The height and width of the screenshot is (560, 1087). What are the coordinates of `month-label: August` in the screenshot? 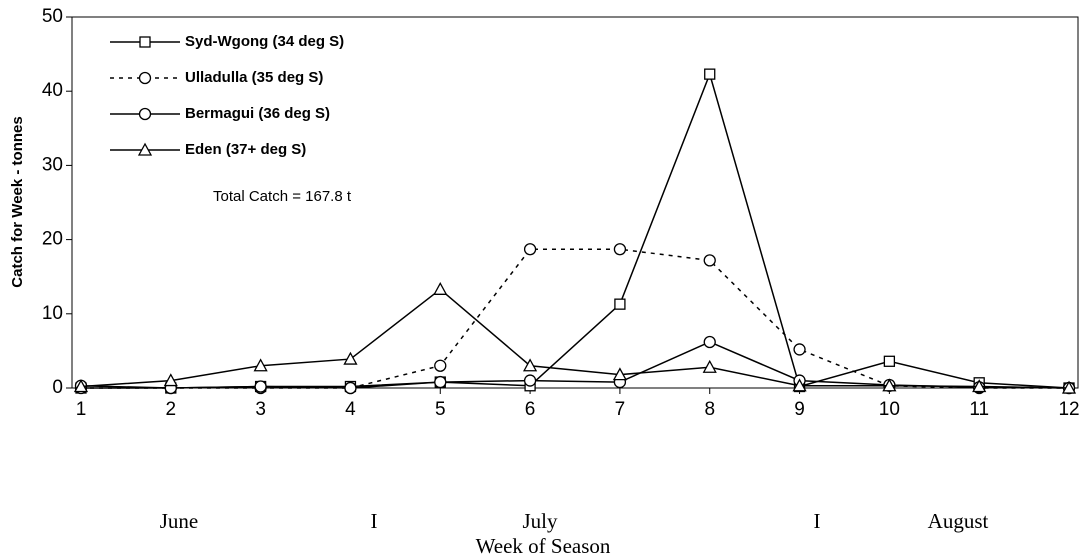 It's located at (958, 521).